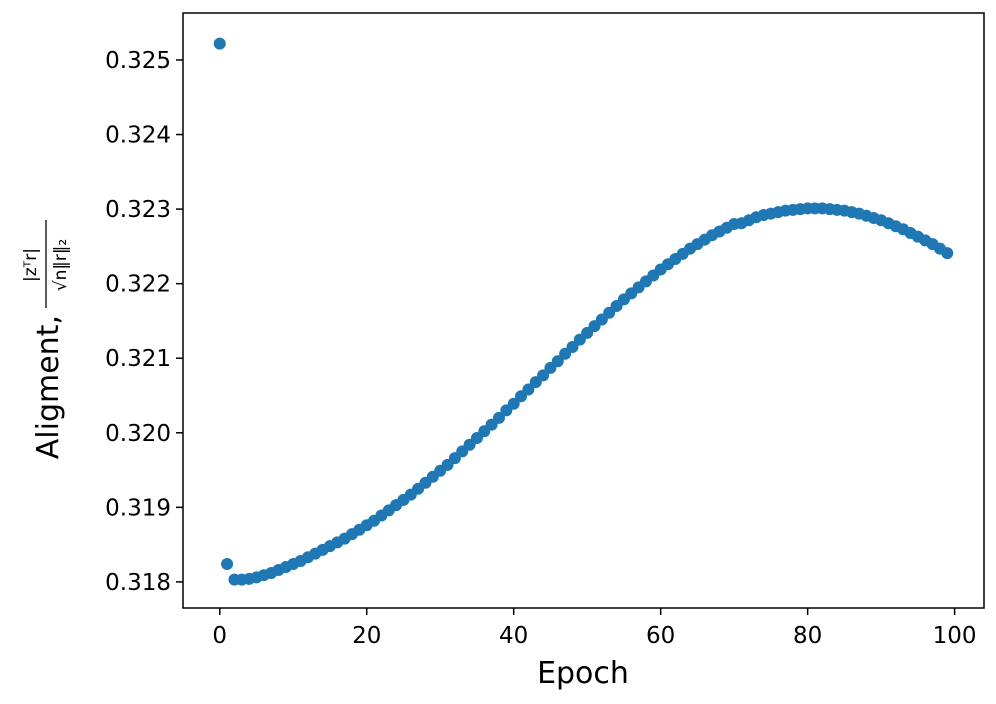  I want to click on y-tick-label: 0.323, so click(138, 210).